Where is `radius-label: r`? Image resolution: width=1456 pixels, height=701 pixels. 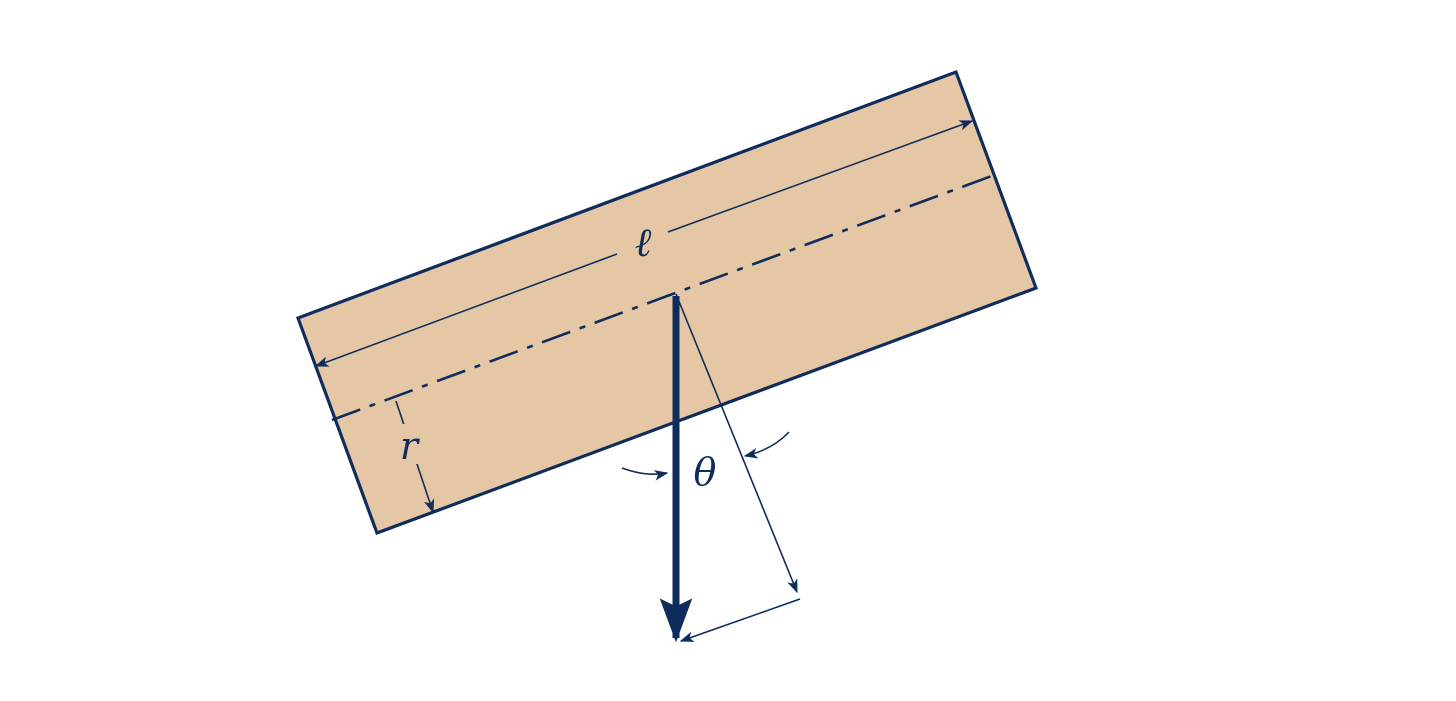
radius-label: r is located at coordinates (410, 446).